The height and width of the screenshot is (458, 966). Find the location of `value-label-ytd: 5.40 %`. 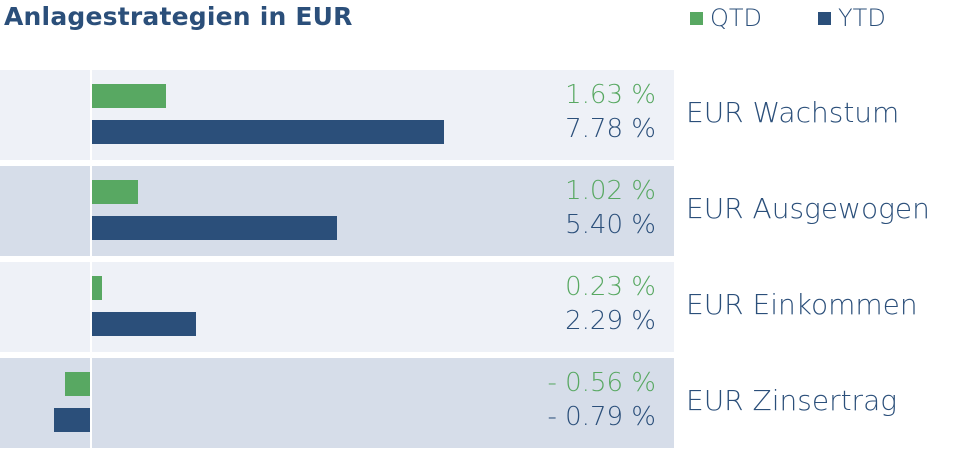

value-label-ytd: 5.40 % is located at coordinates (610, 225).